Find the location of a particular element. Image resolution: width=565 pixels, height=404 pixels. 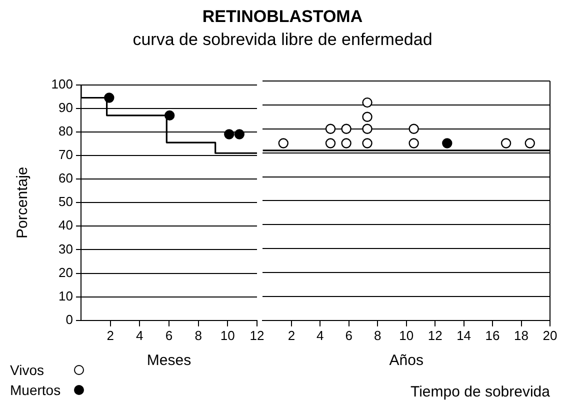

x-tick-label: 16 is located at coordinates (492, 335).